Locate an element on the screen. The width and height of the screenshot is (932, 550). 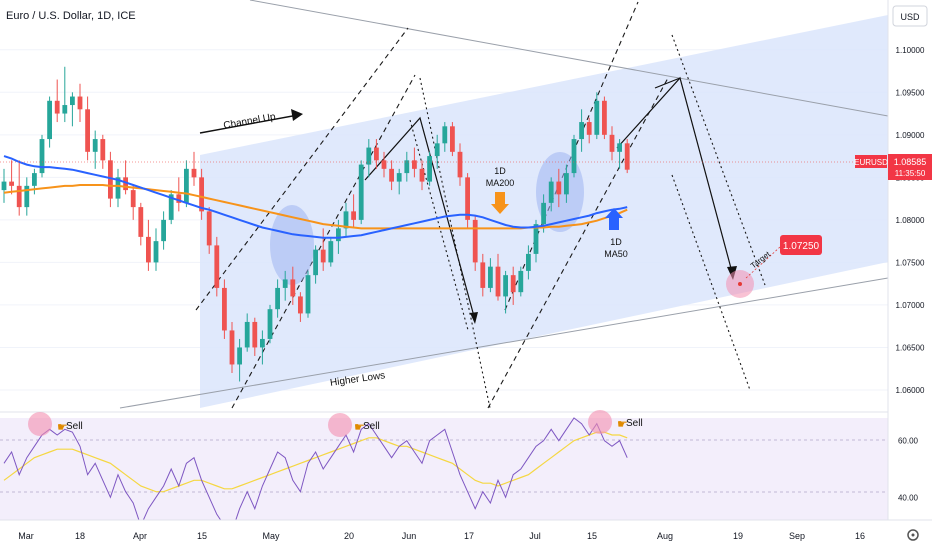
sell-marker-1: ☛ Sell is located at coordinates (55, 424).